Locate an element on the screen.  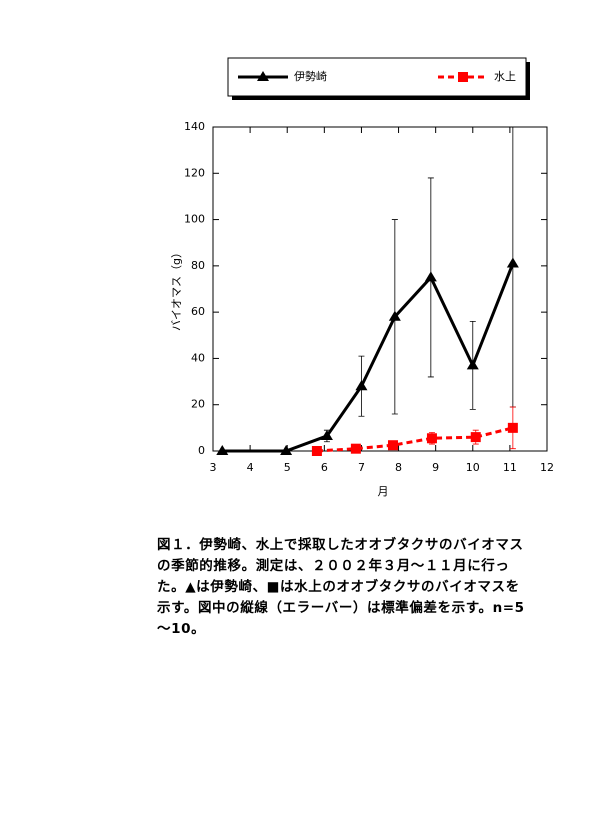
x-tick-label: 6 is located at coordinates (324, 467).